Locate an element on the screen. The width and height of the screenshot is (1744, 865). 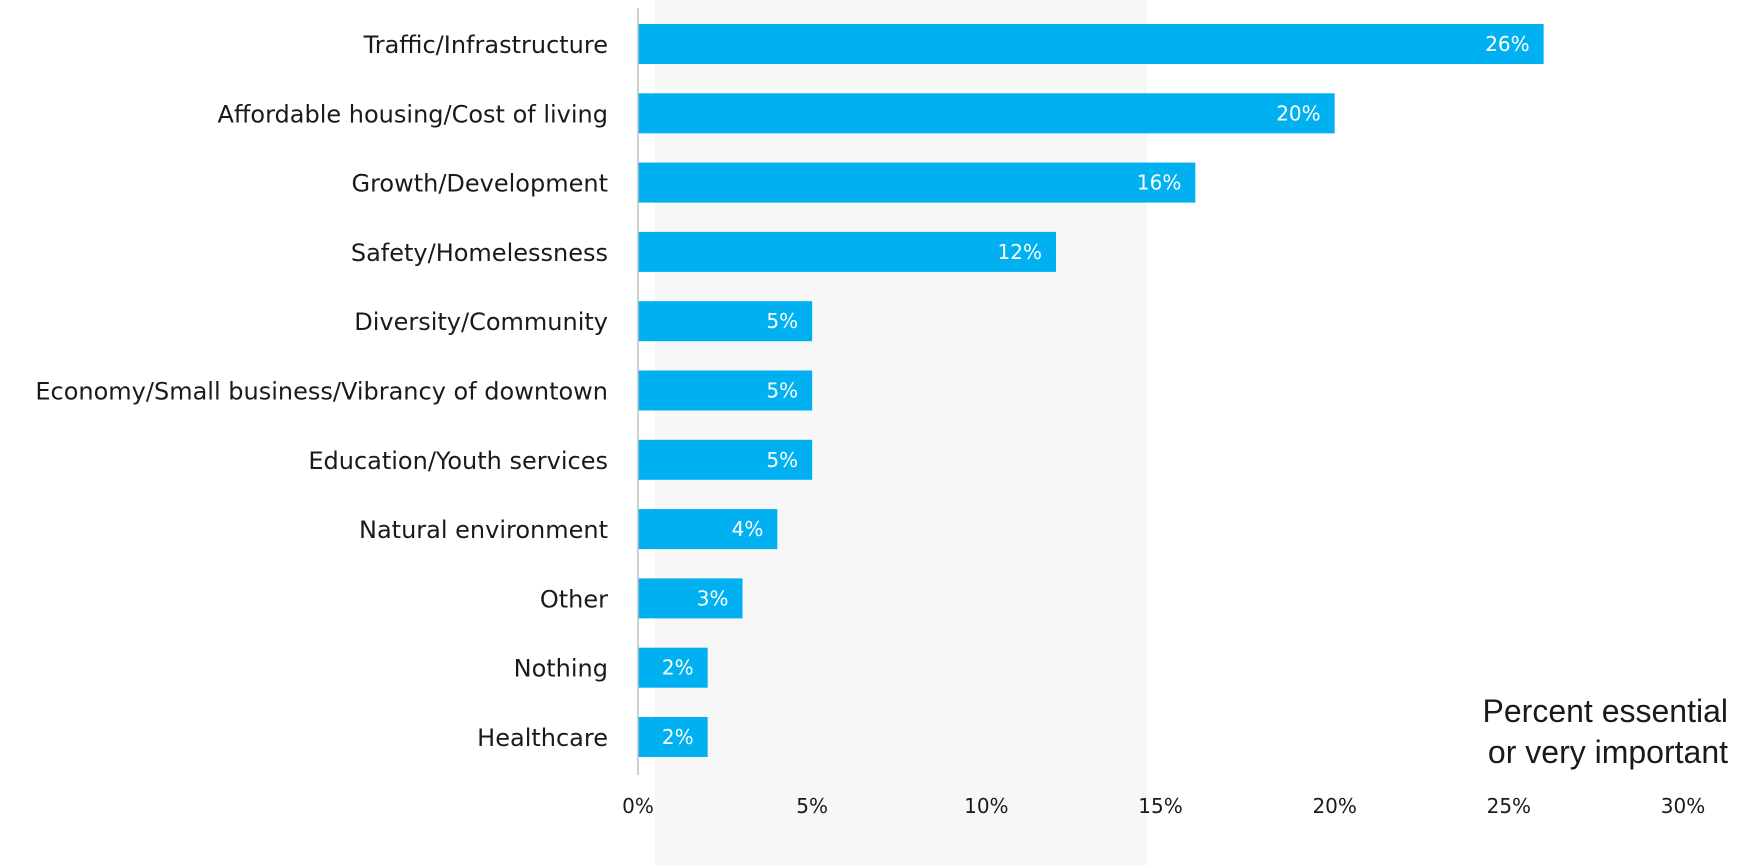
x-tick-label: 25% is located at coordinates (1509, 806).